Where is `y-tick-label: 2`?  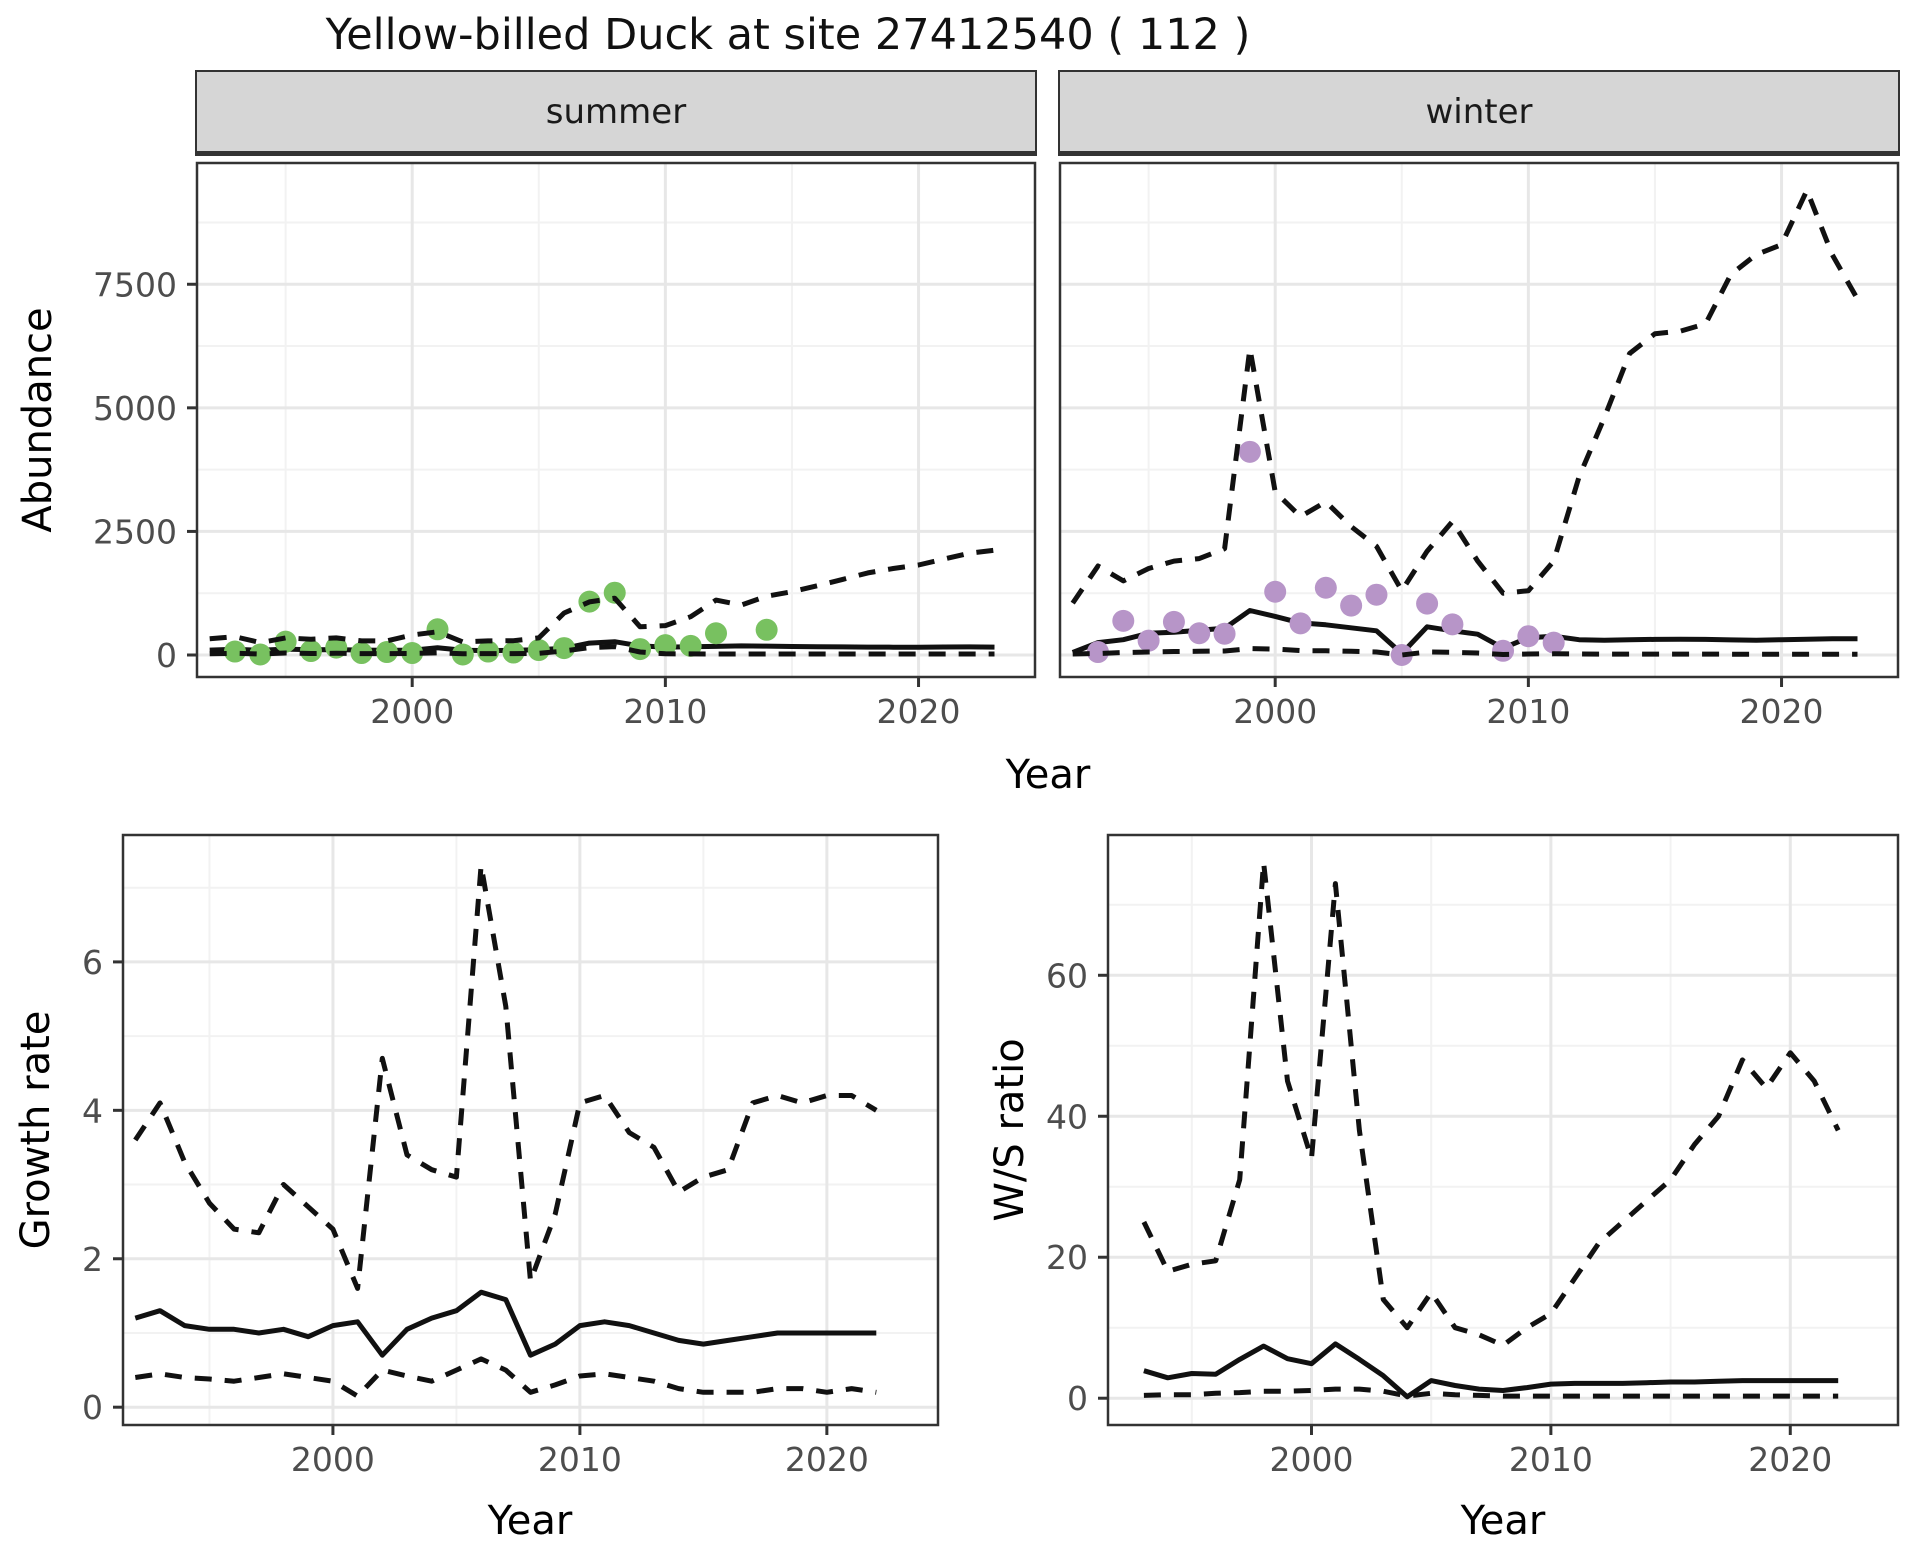
y-tick-label: 2 is located at coordinates (92, 1259).